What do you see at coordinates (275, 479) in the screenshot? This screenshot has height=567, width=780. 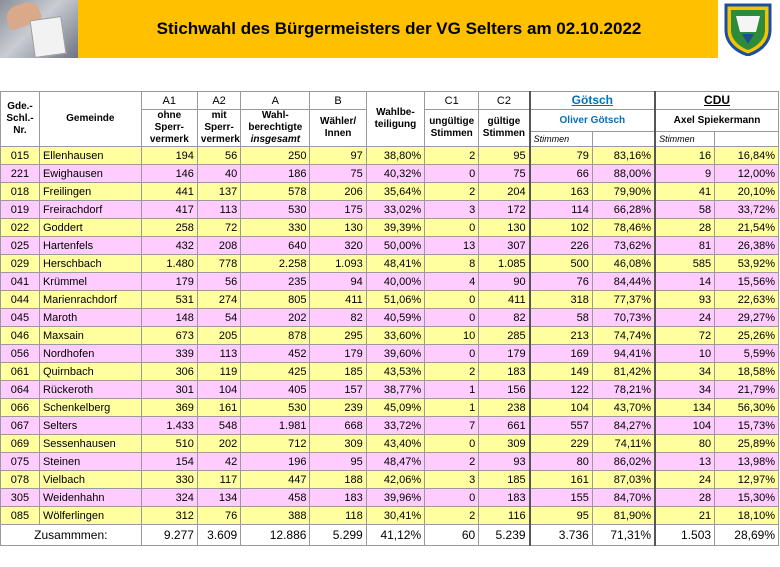 I see `cell-a: 447` at bounding box center [275, 479].